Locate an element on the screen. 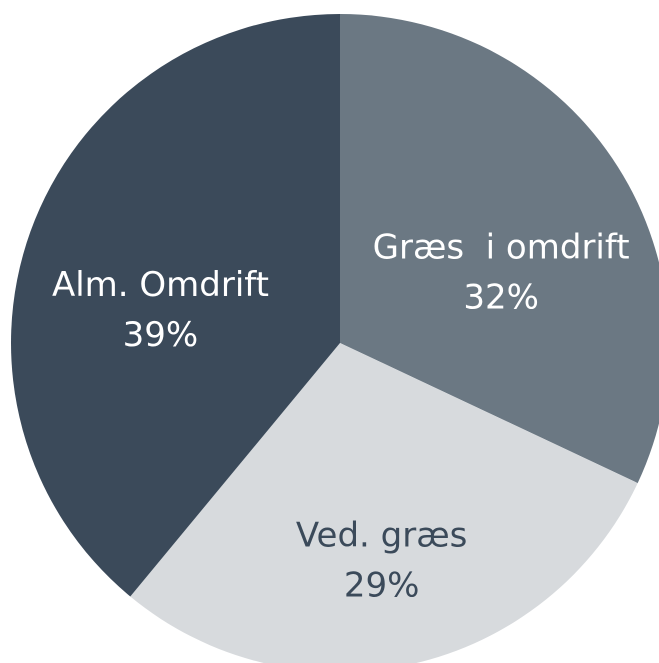 This screenshot has width=659, height=663. slice-value-label: 39% is located at coordinates (161, 335).